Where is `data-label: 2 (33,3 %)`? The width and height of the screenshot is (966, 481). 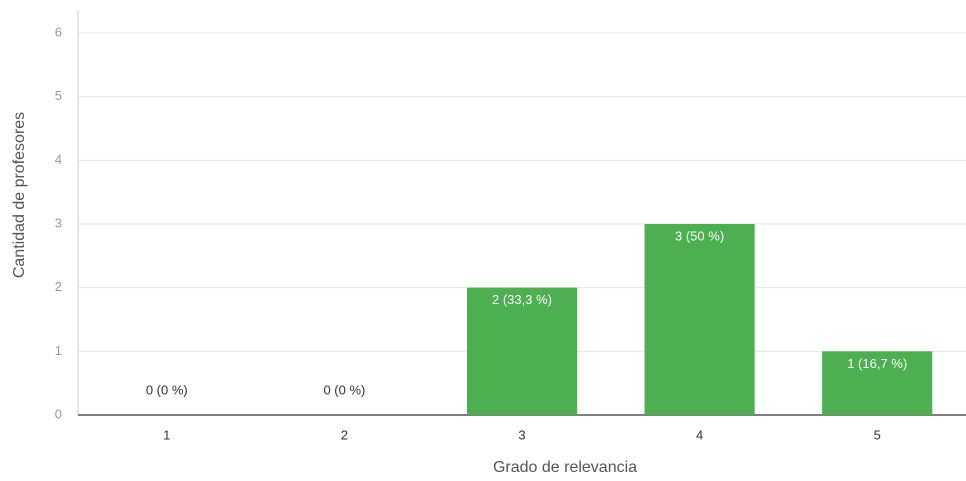 data-label: 2 (33,3 %) is located at coordinates (522, 299).